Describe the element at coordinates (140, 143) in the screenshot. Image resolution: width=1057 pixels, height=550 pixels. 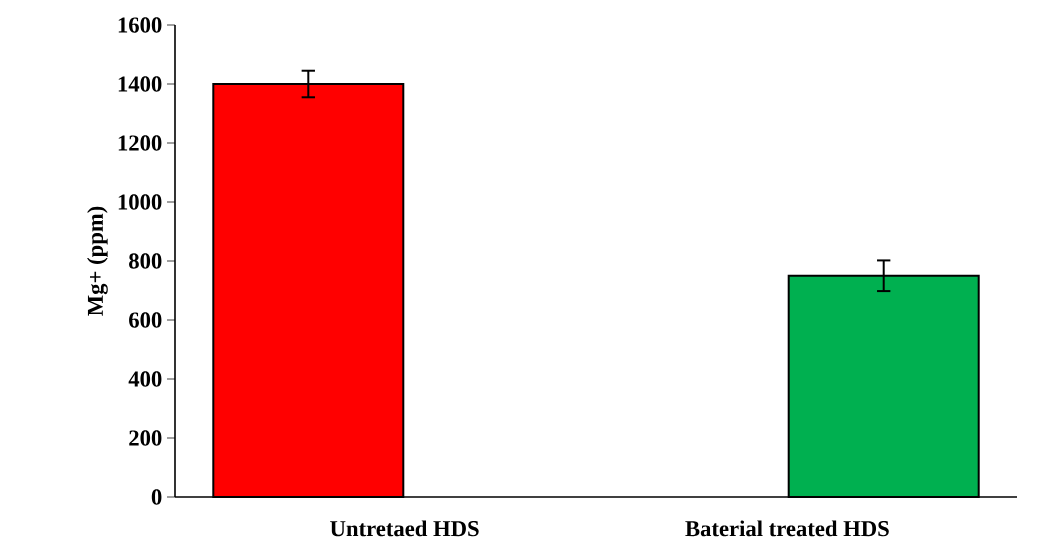
I see `y-tick-label: 1200` at that location.